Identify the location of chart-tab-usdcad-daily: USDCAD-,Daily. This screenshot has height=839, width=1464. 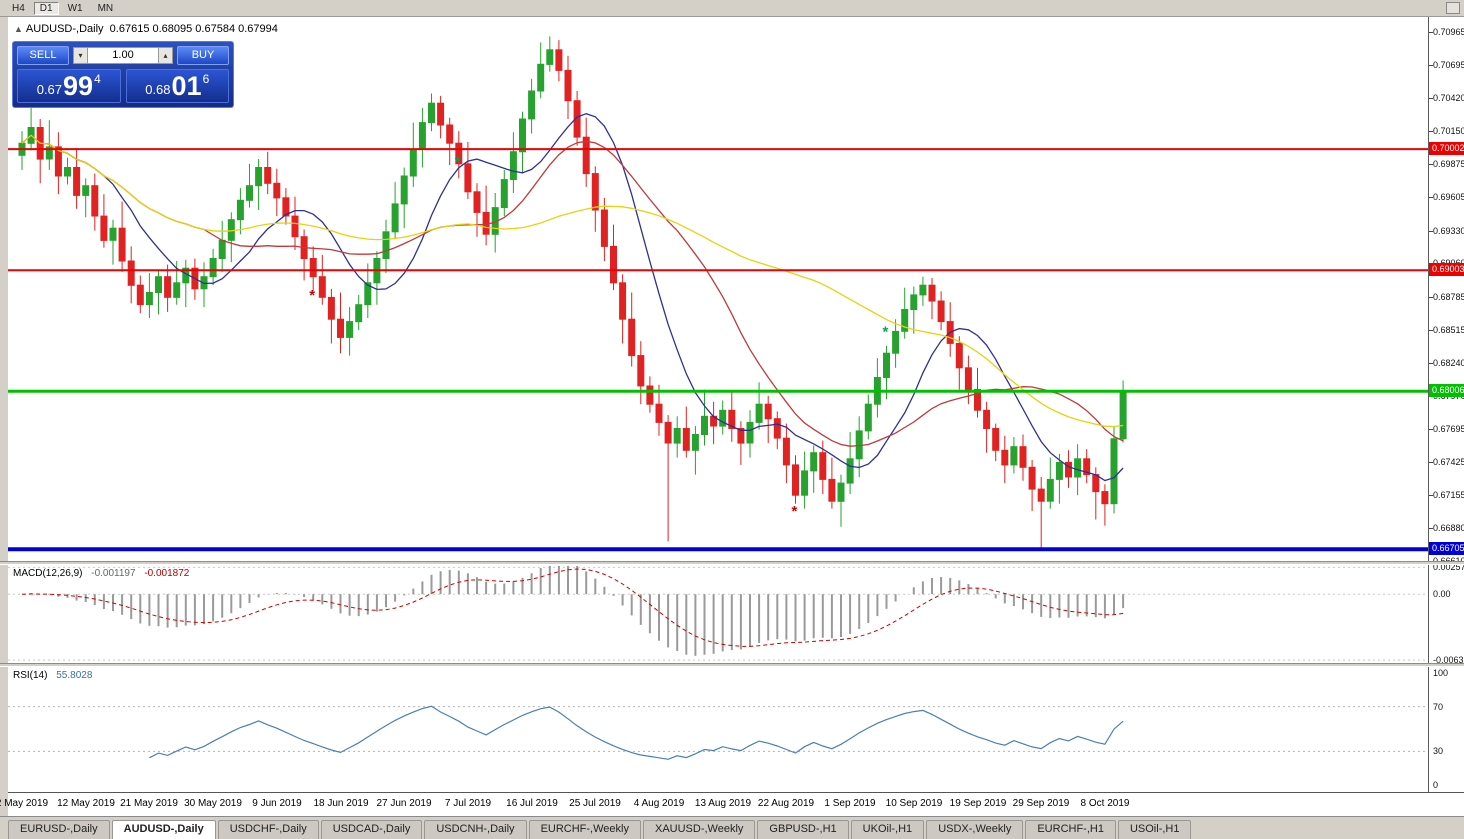
(371, 829).